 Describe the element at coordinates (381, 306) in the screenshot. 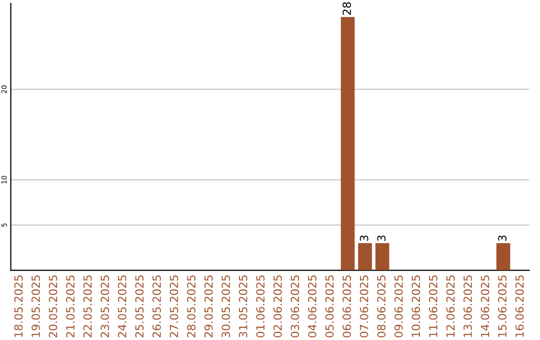

I see `x-tick-label: 08.06.2025` at that location.